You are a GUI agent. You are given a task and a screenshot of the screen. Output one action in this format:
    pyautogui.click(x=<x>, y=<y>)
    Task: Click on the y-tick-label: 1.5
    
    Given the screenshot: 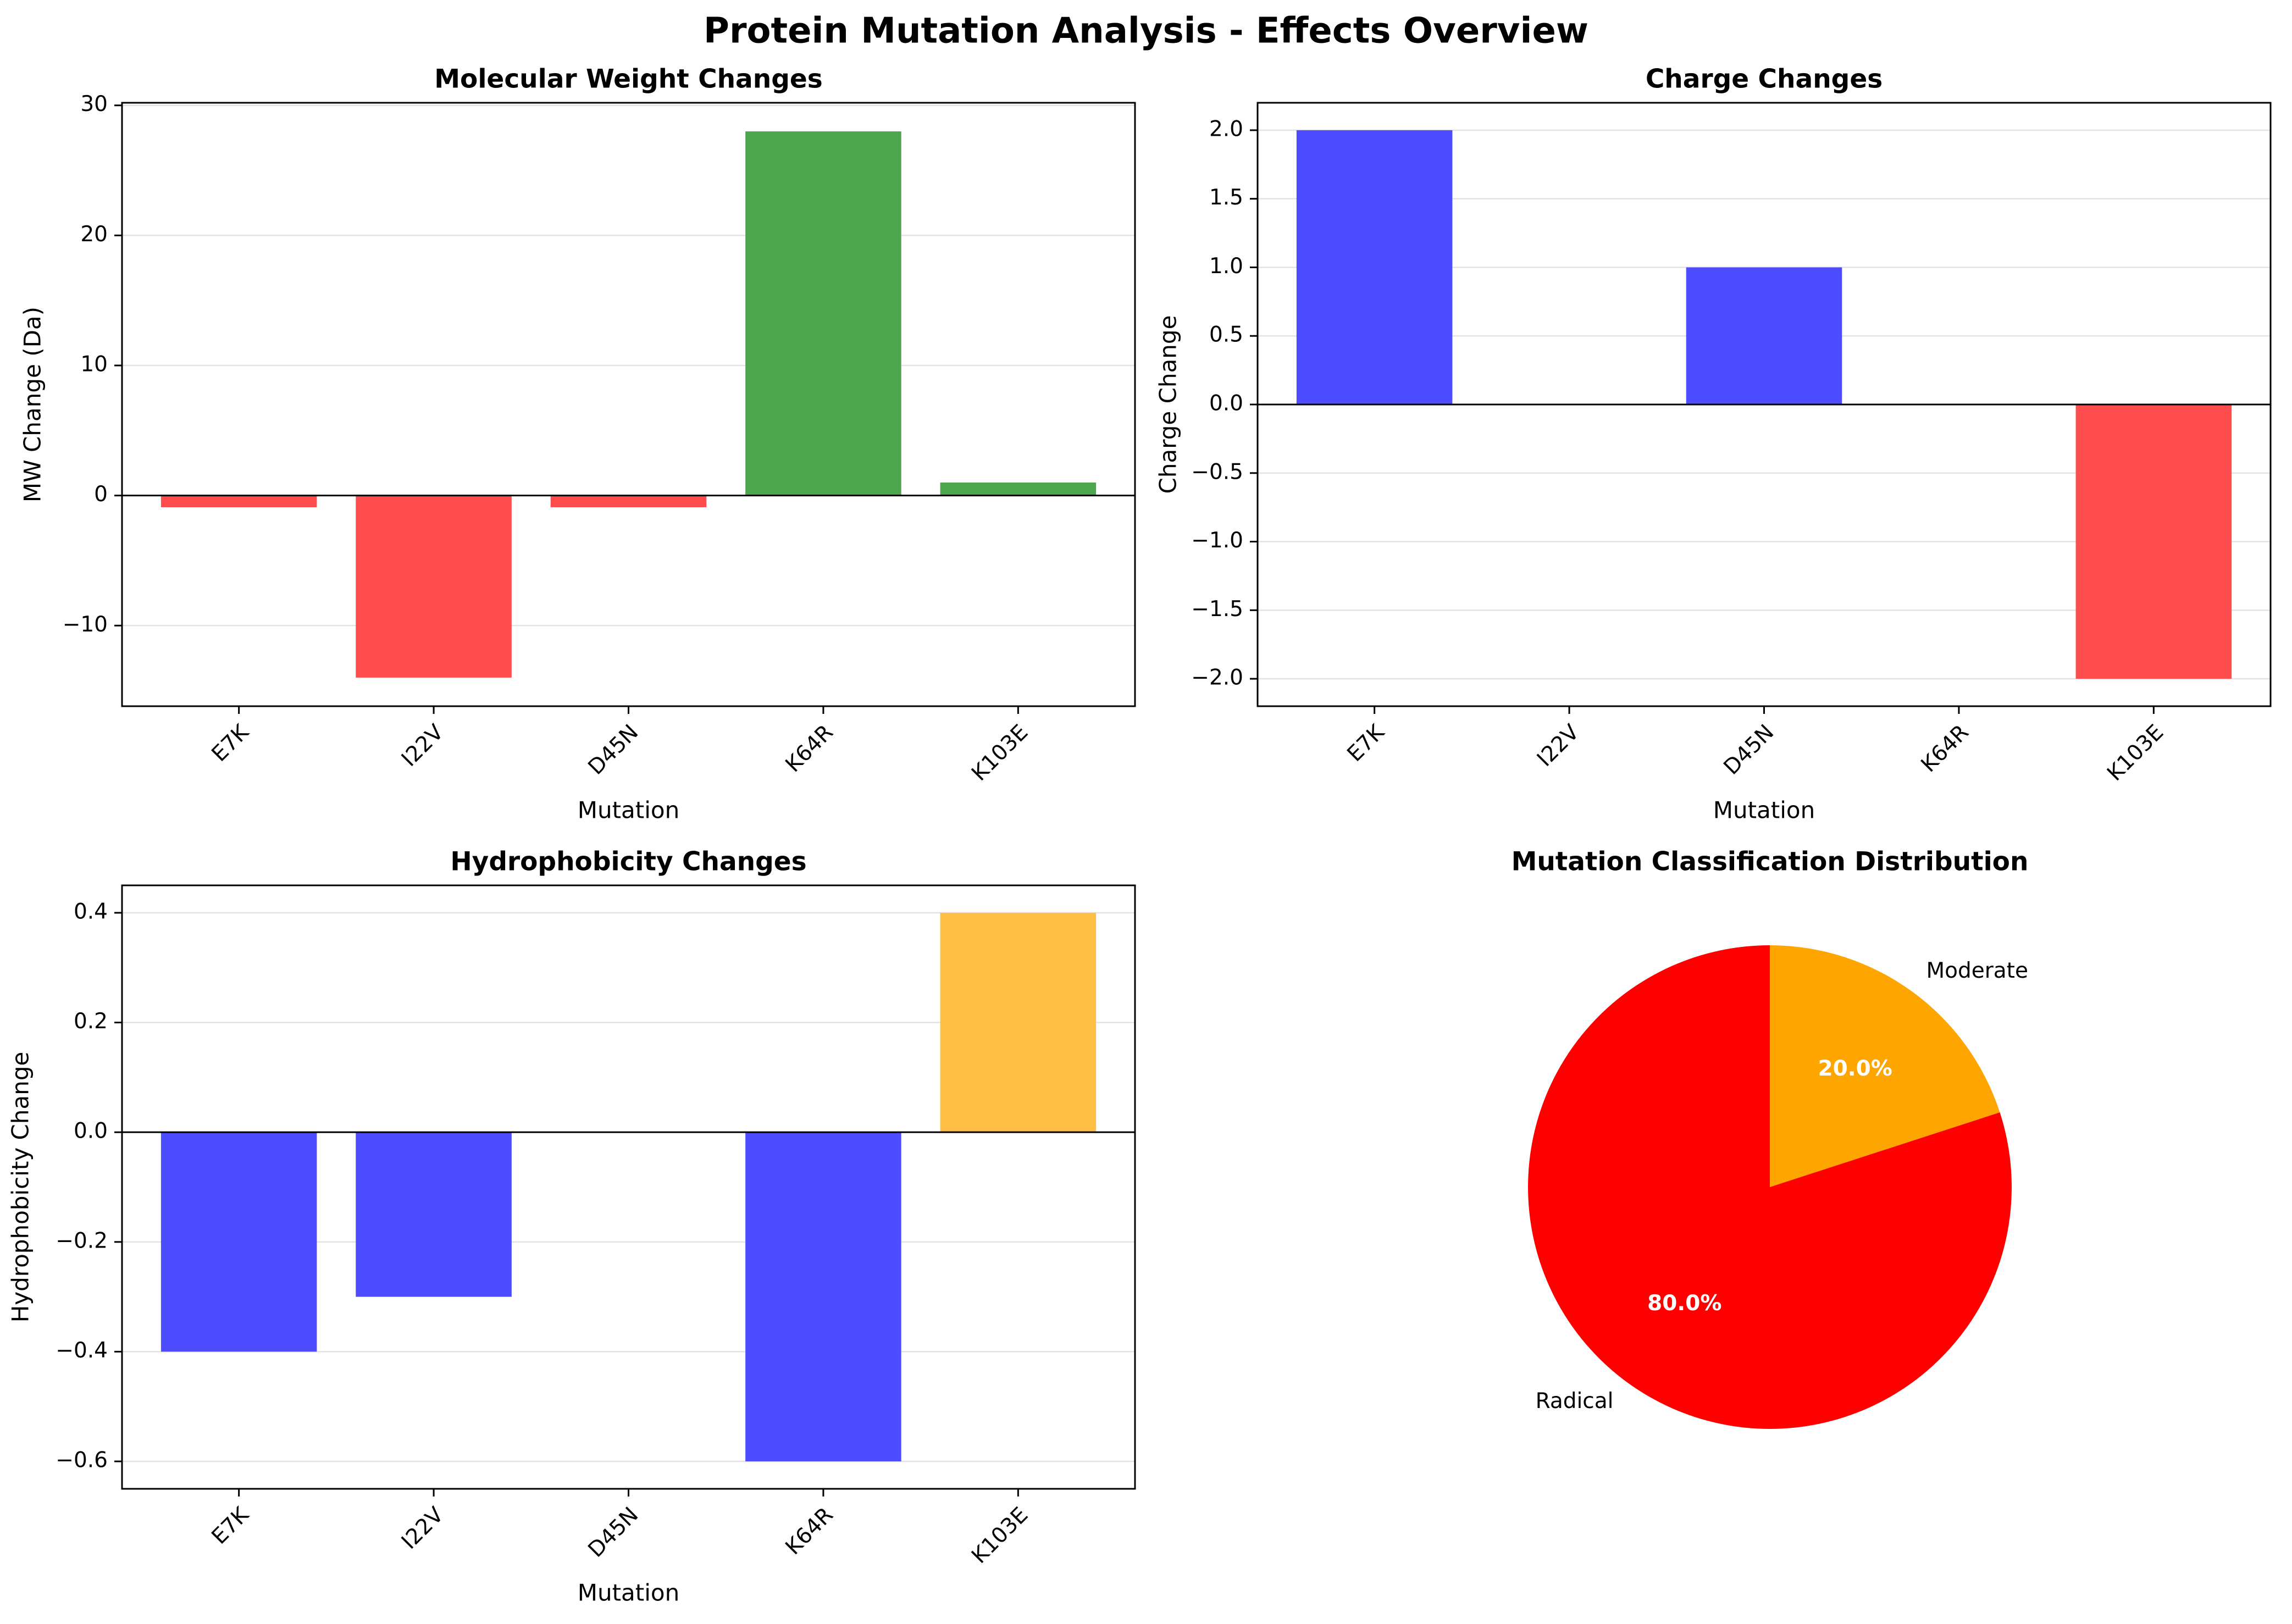 What is the action you would take?
    pyautogui.click(x=1226, y=197)
    